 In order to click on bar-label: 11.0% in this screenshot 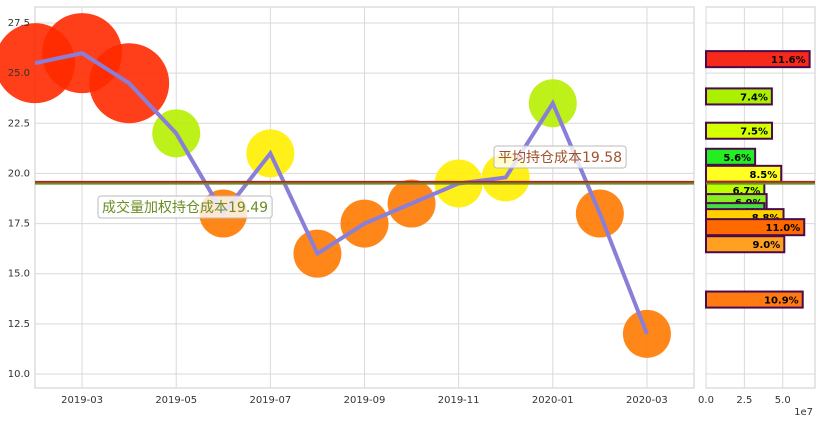, I will do `click(783, 228)`.